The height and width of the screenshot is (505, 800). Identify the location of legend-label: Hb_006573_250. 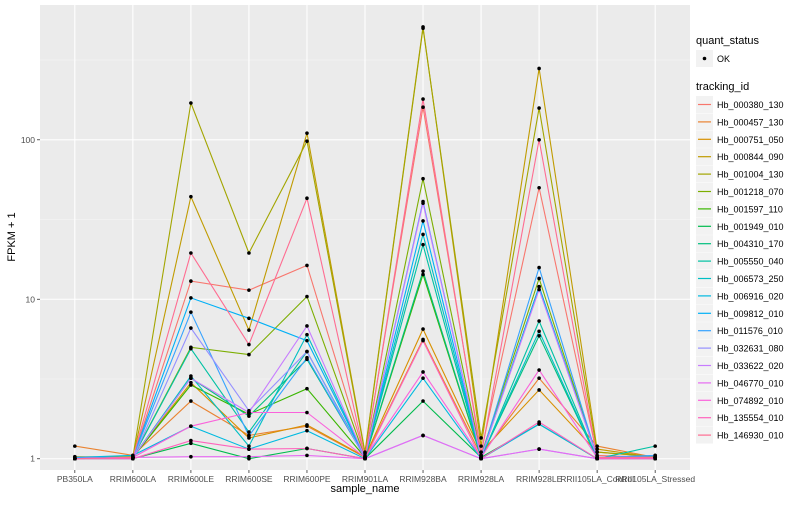
(750, 279).